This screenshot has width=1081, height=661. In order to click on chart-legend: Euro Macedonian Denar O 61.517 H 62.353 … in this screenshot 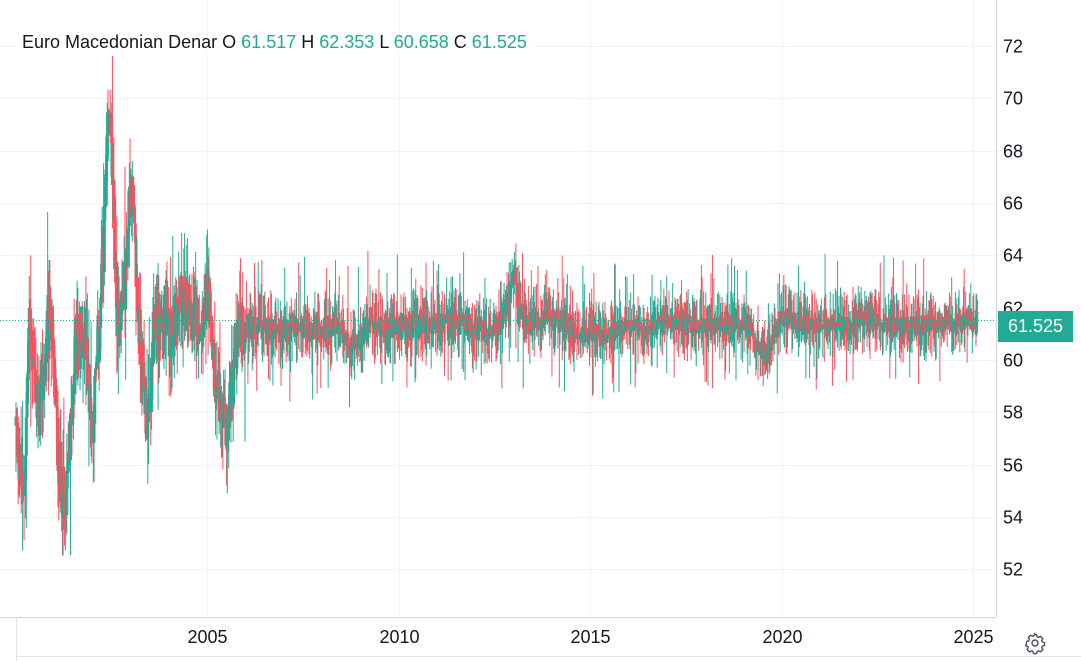, I will do `click(274, 42)`.